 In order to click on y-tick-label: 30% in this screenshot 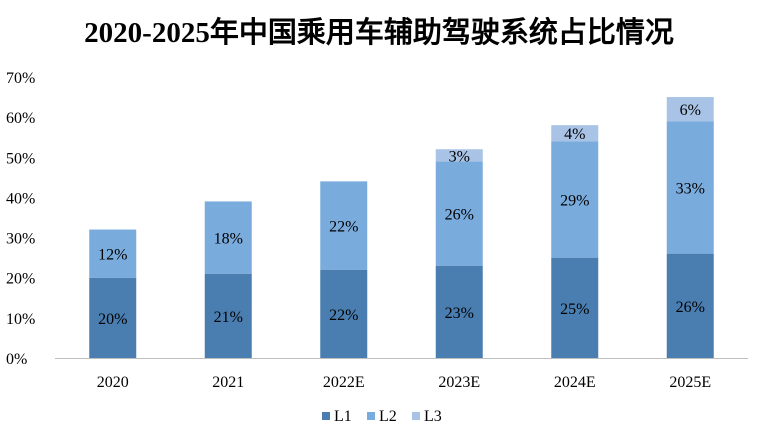, I will do `click(20, 239)`.